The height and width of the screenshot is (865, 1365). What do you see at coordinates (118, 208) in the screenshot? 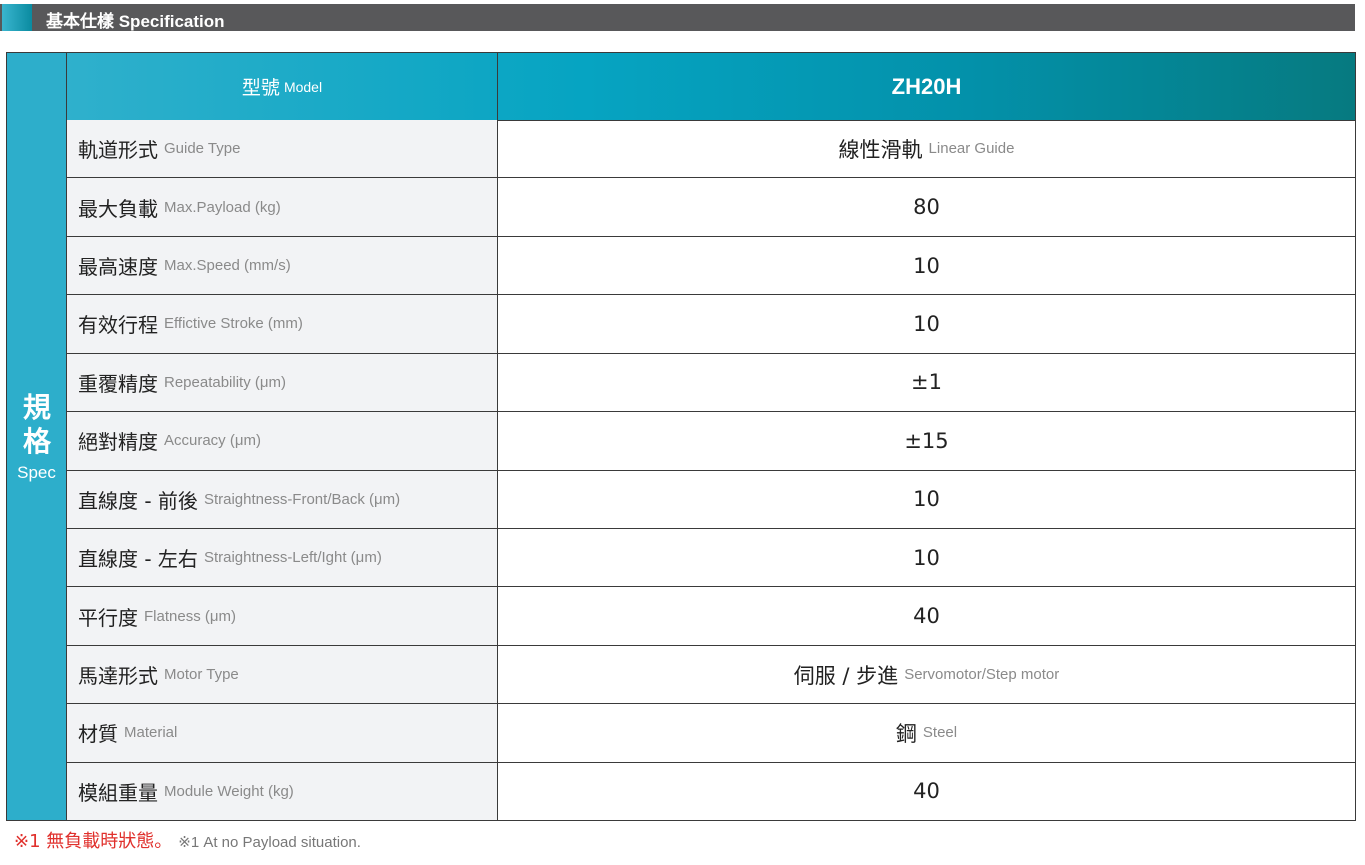
I see `row-label-zh: 最大負載` at bounding box center [118, 208].